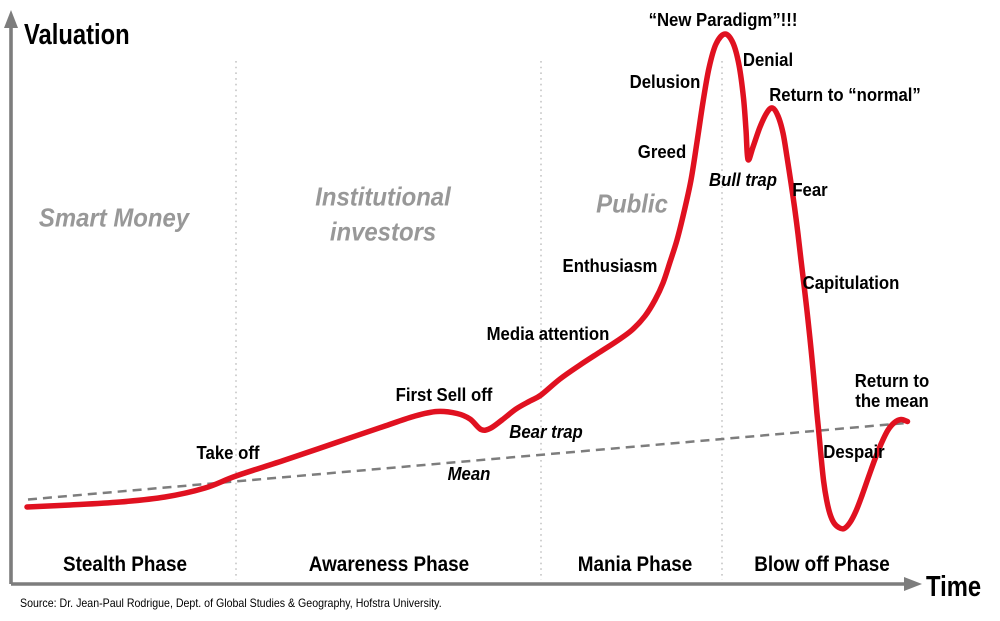  I want to click on curve-label-delusion: Delusion, so click(665, 81).